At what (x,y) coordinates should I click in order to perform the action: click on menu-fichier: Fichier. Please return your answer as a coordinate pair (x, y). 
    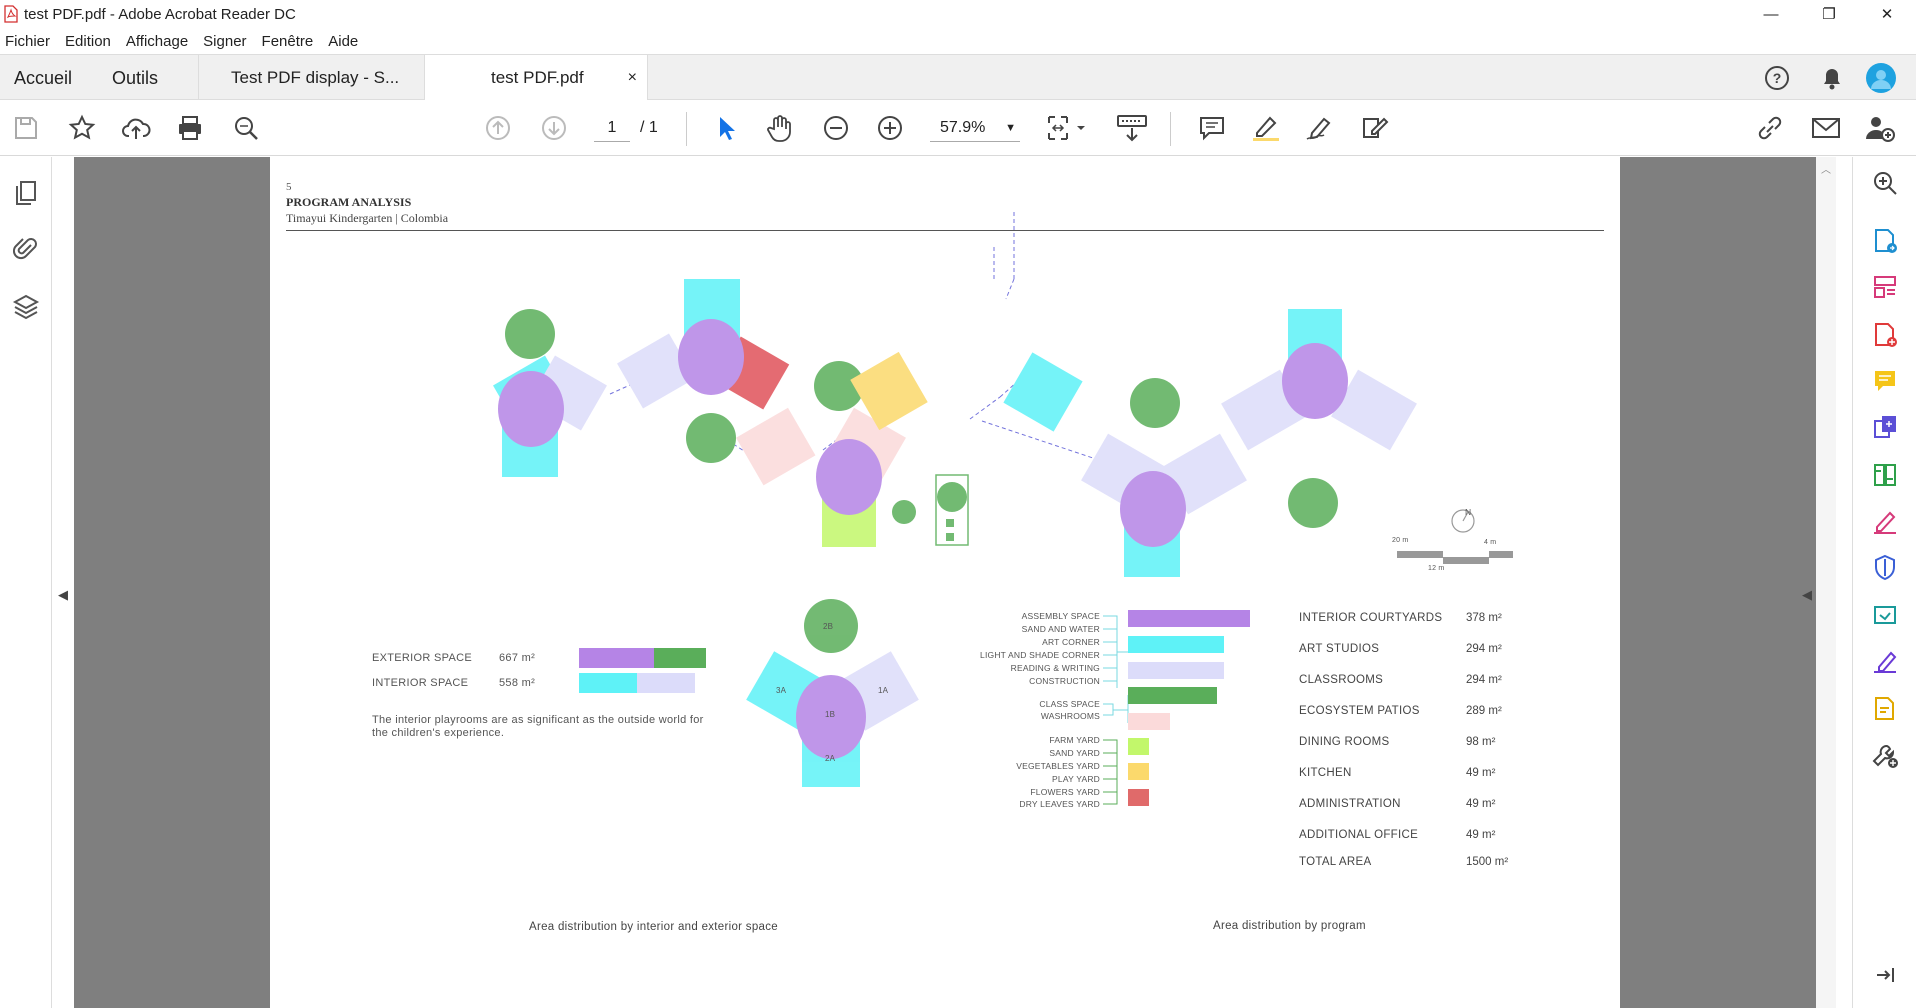
    Looking at the image, I should click on (28, 41).